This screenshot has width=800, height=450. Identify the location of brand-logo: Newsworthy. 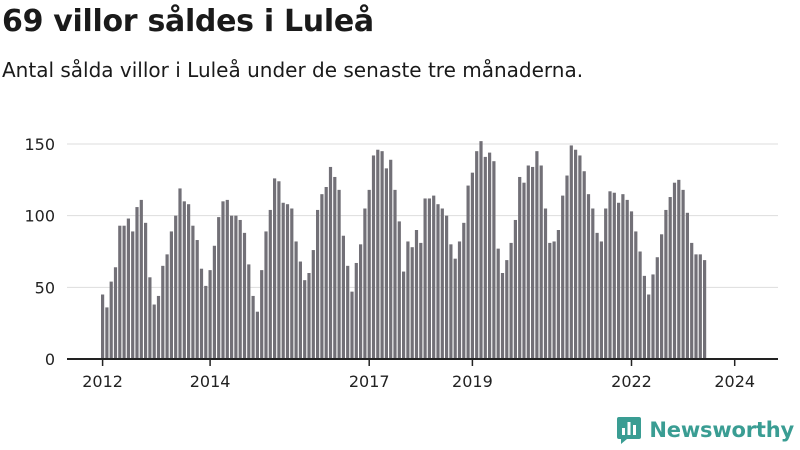
(705, 430).